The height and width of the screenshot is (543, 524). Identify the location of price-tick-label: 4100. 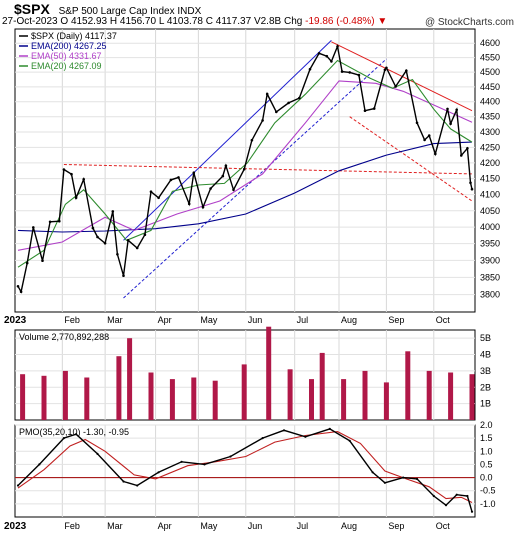
(490, 195).